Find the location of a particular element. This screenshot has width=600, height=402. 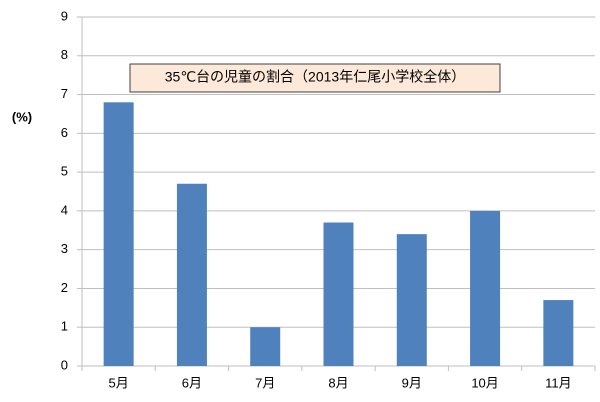

x-tick-label: 9月 is located at coordinates (412, 382).